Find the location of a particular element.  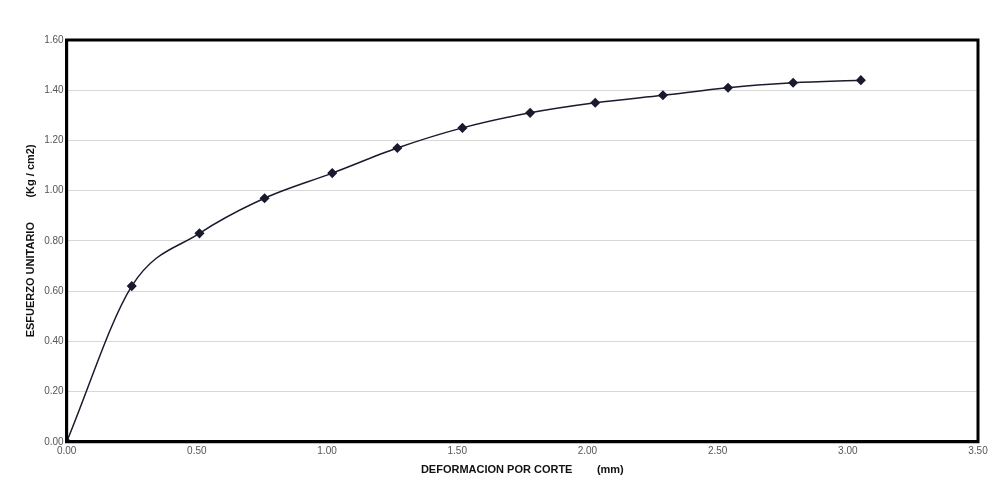

y-tick-label: 0.60 is located at coordinates (54, 290).